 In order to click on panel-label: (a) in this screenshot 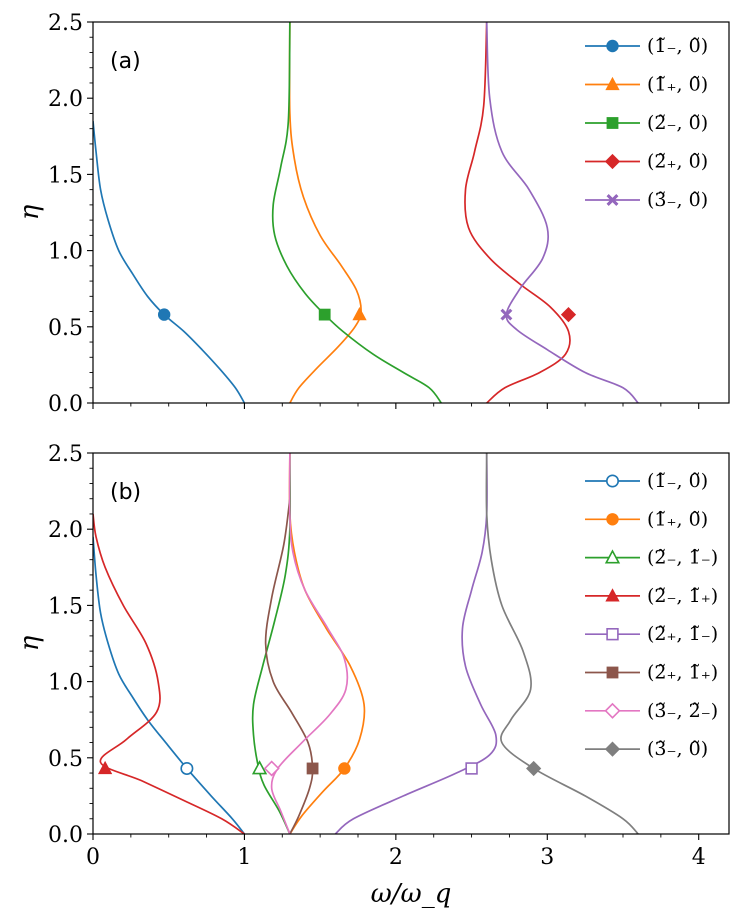, I will do `click(125, 61)`.